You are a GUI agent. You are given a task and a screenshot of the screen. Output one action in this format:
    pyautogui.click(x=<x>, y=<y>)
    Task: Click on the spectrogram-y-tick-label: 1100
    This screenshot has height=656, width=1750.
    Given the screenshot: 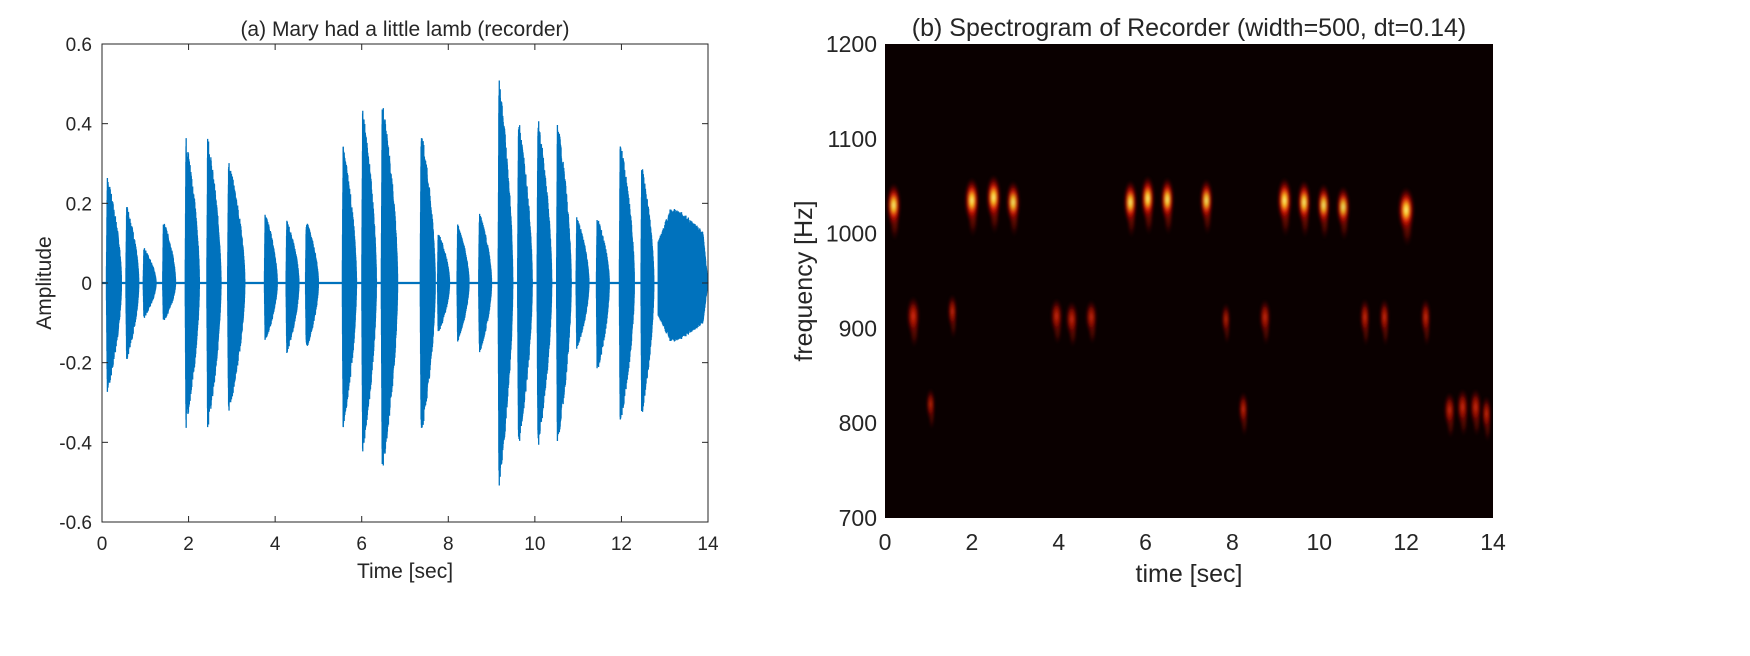 What is the action you would take?
    pyautogui.click(x=852, y=139)
    